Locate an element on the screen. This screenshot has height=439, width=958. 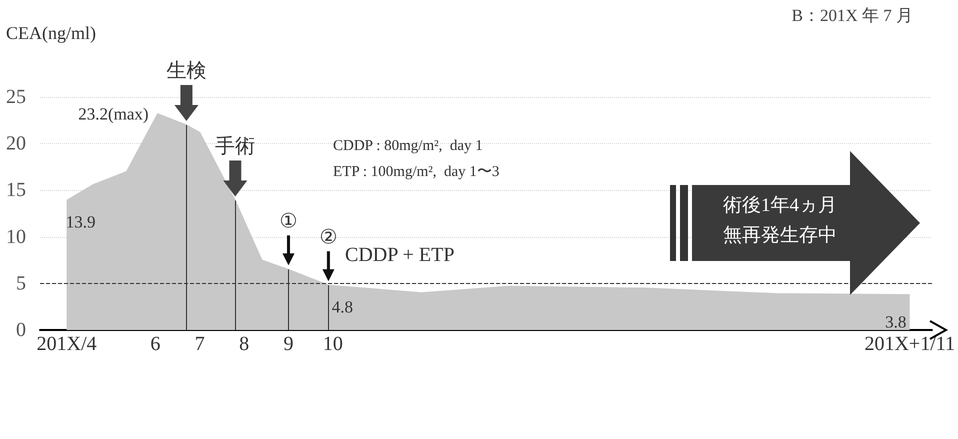
data-label: 3.8 is located at coordinates (895, 322).